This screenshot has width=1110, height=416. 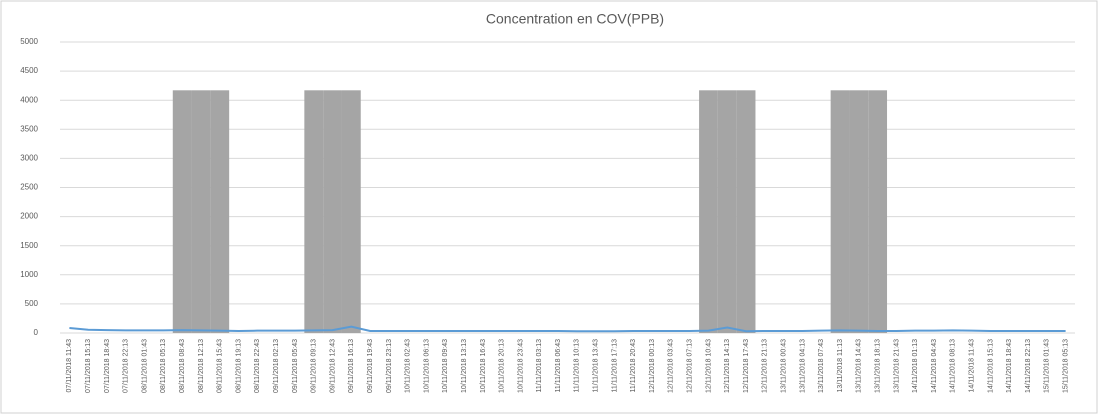 What do you see at coordinates (596, 366) in the screenshot?
I see `x-tick-label: 11/11/2018 13:43` at bounding box center [596, 366].